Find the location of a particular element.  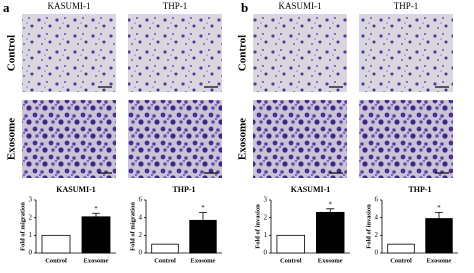

panel-label: a is located at coordinates (6, 7).